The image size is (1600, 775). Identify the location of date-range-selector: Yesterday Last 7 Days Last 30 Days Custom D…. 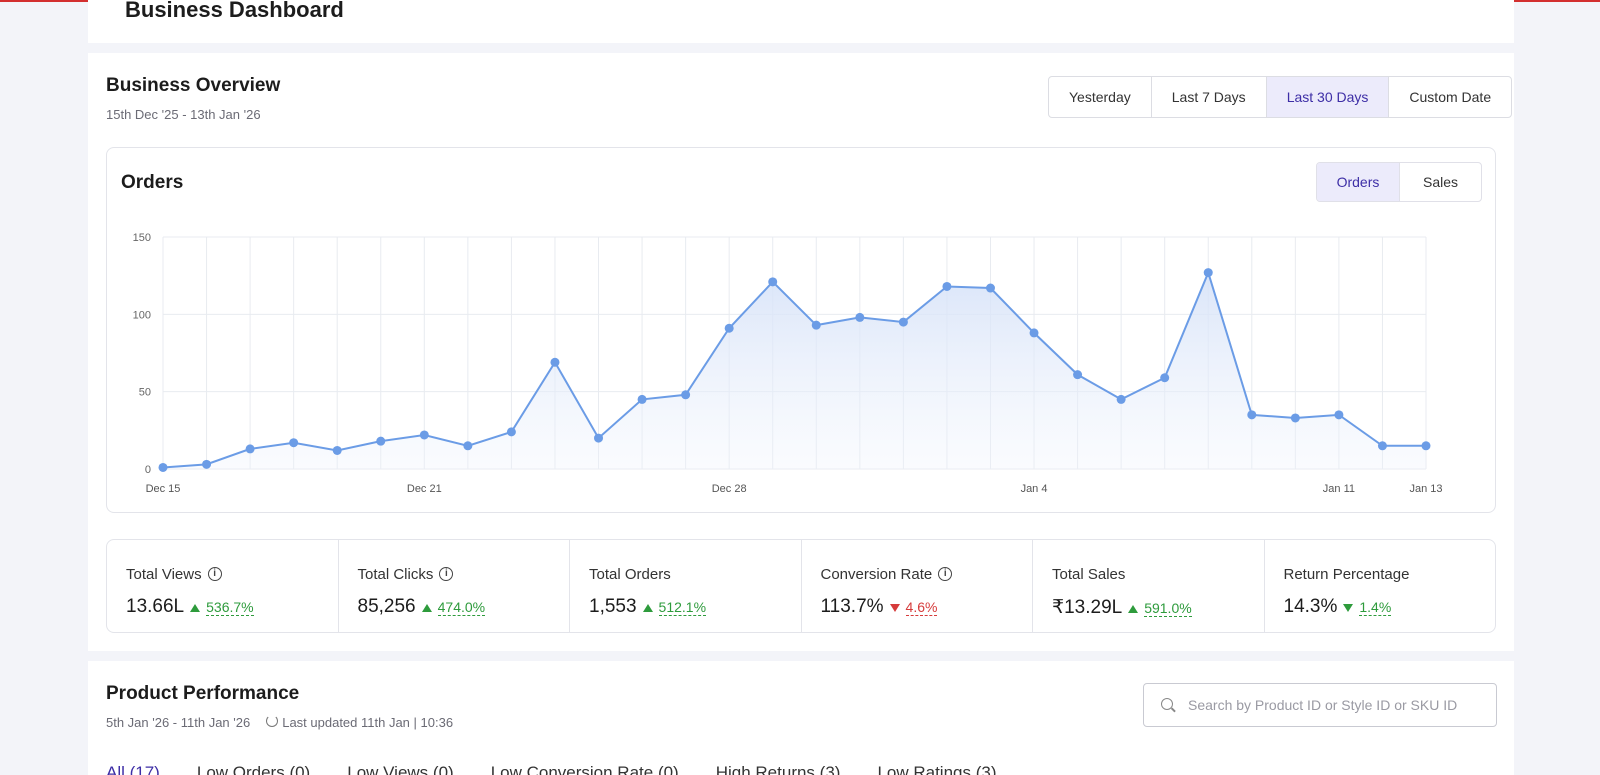
(1280, 97).